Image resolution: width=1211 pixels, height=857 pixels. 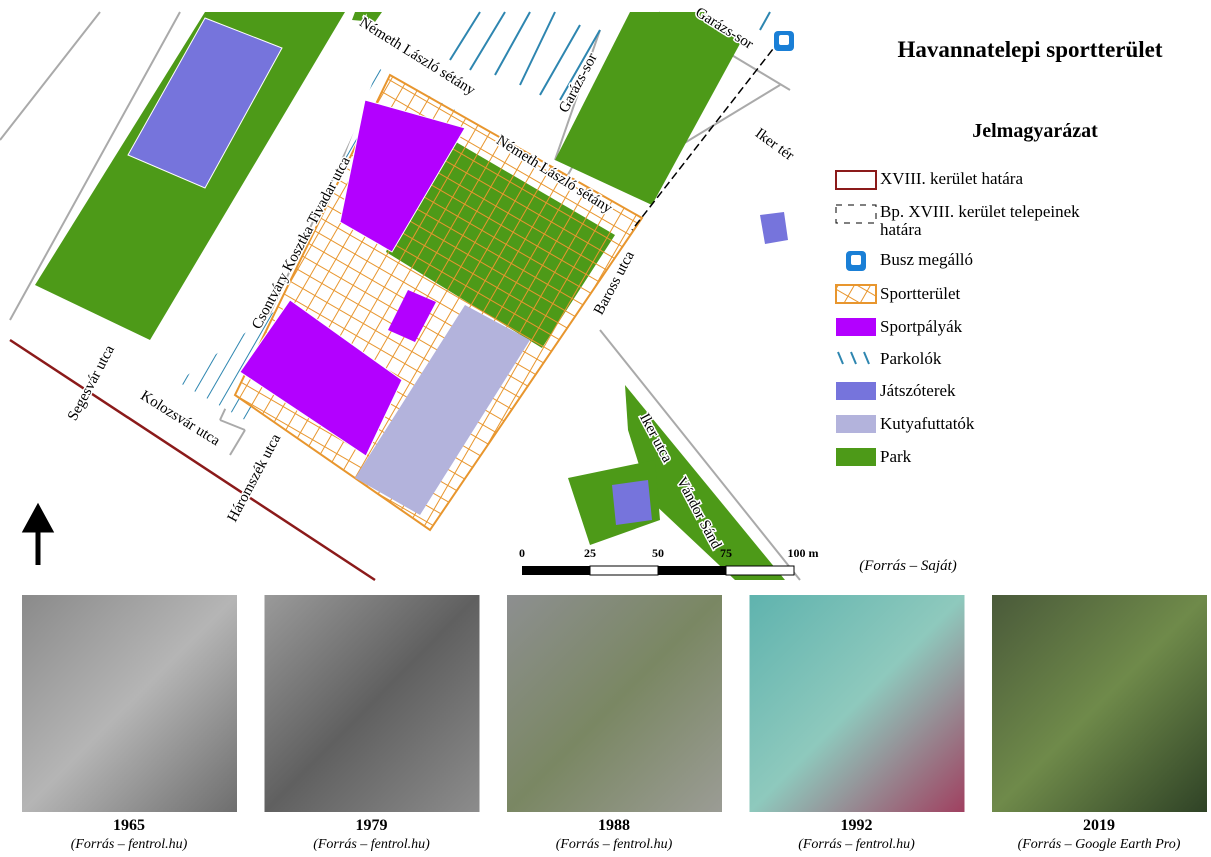 What do you see at coordinates (927, 259) in the screenshot?
I see `legend-label: Busz megálló` at bounding box center [927, 259].